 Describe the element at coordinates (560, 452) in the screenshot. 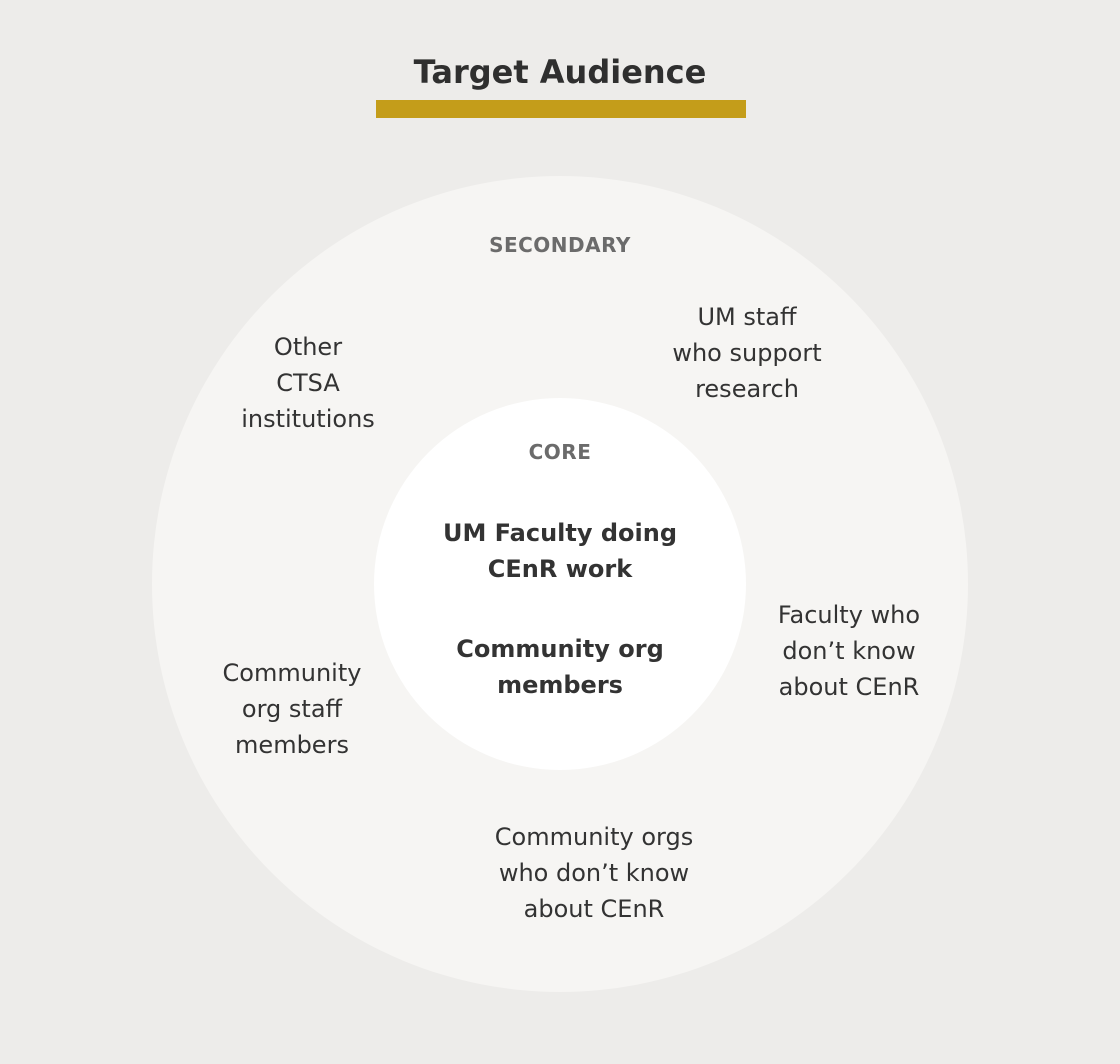

I see `core-label: CORE` at that location.